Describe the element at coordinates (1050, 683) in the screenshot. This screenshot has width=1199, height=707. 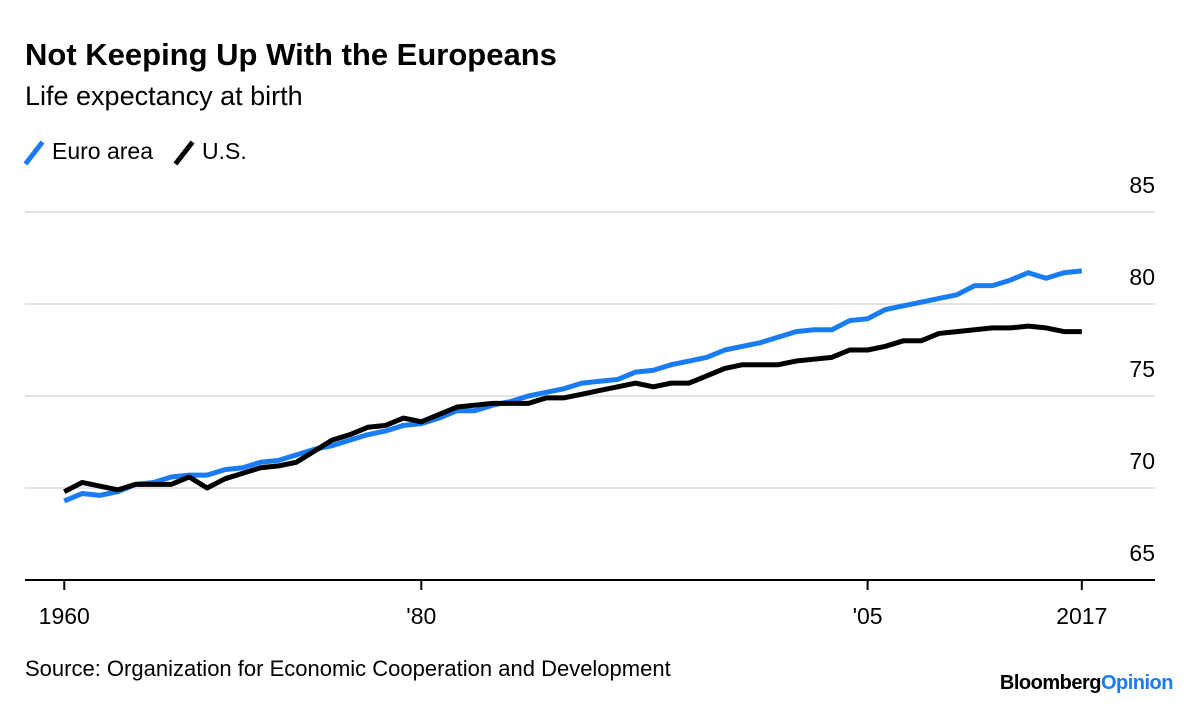
I see `brand: Bloomberg` at that location.